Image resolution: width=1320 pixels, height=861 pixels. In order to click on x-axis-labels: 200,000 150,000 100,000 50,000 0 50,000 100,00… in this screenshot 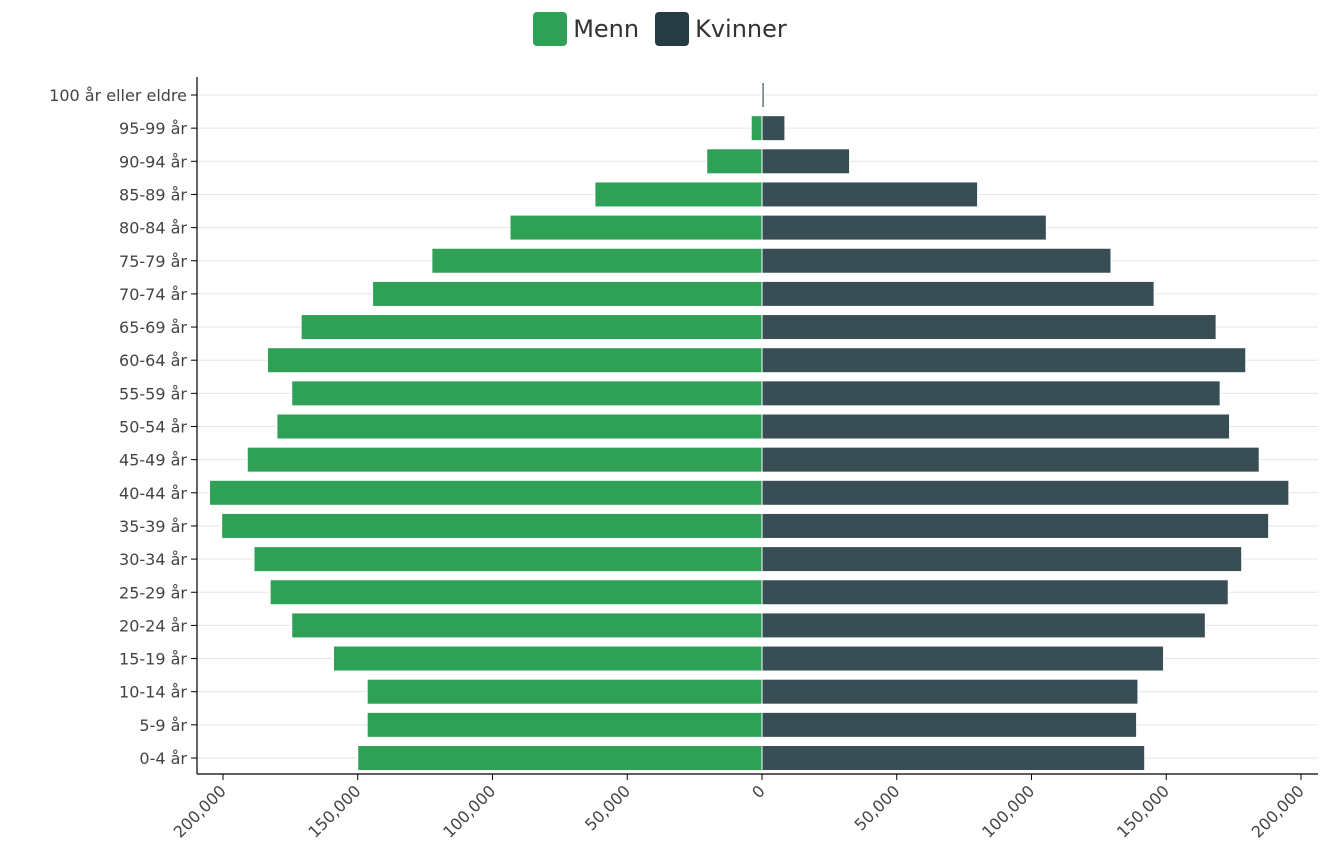, I will do `click(739, 811)`.